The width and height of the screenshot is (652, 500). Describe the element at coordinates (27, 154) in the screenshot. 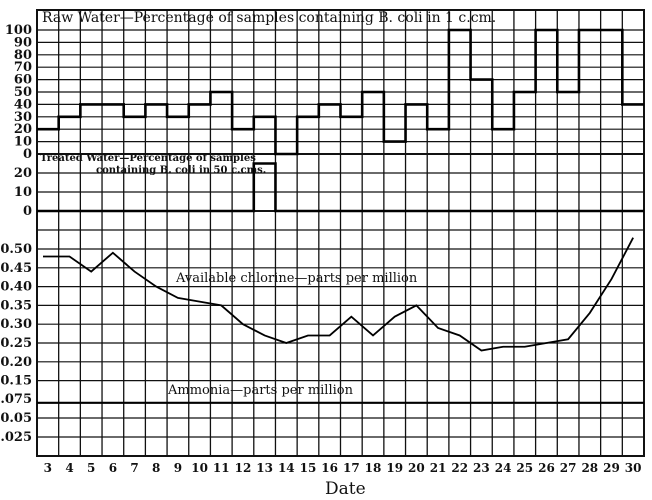

I see `raw-tick-label: 0` at that location.